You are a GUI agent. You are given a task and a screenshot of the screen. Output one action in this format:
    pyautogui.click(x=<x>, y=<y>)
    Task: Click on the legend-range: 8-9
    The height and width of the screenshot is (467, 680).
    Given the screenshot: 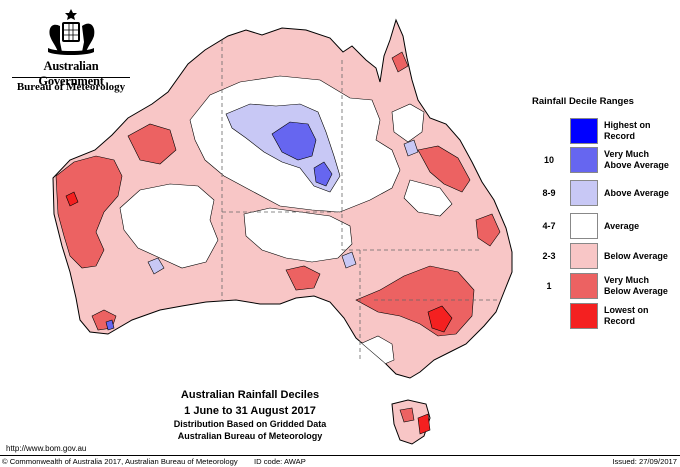 What is the action you would take?
    pyautogui.click(x=549, y=193)
    